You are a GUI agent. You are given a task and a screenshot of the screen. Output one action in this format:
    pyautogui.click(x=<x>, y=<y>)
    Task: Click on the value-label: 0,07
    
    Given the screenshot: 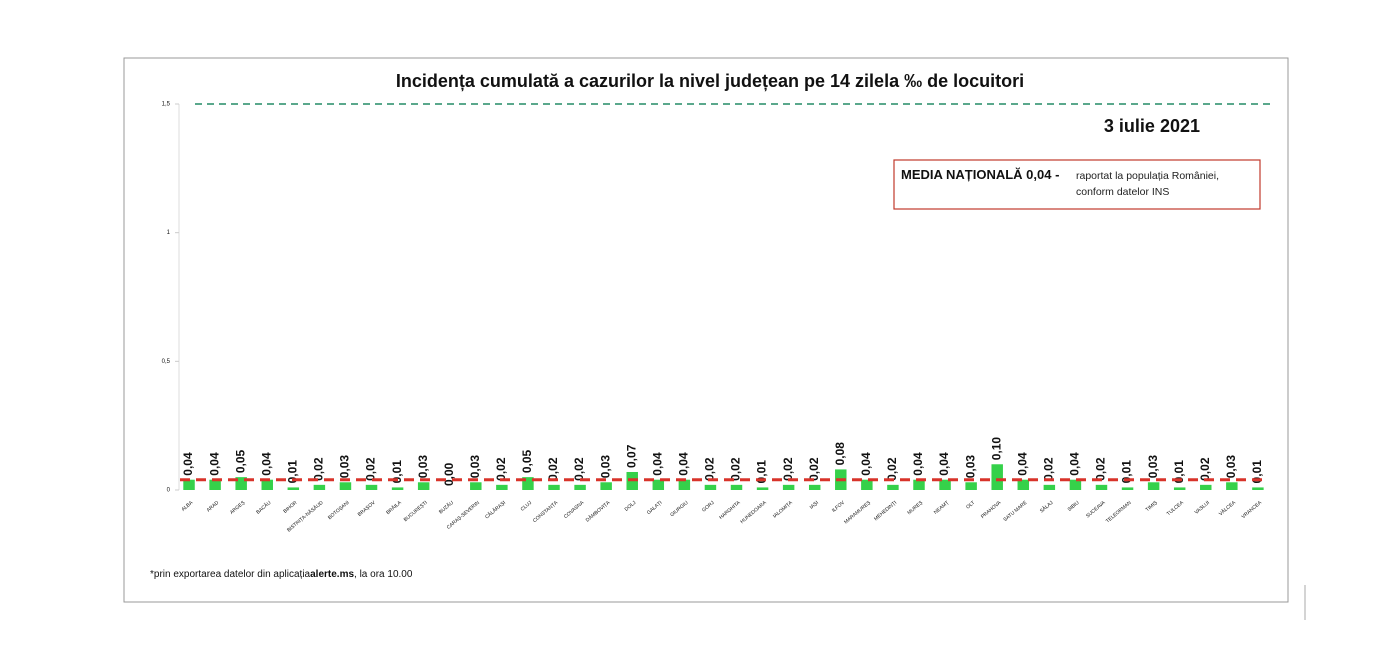 What is the action you would take?
    pyautogui.click(x=631, y=456)
    